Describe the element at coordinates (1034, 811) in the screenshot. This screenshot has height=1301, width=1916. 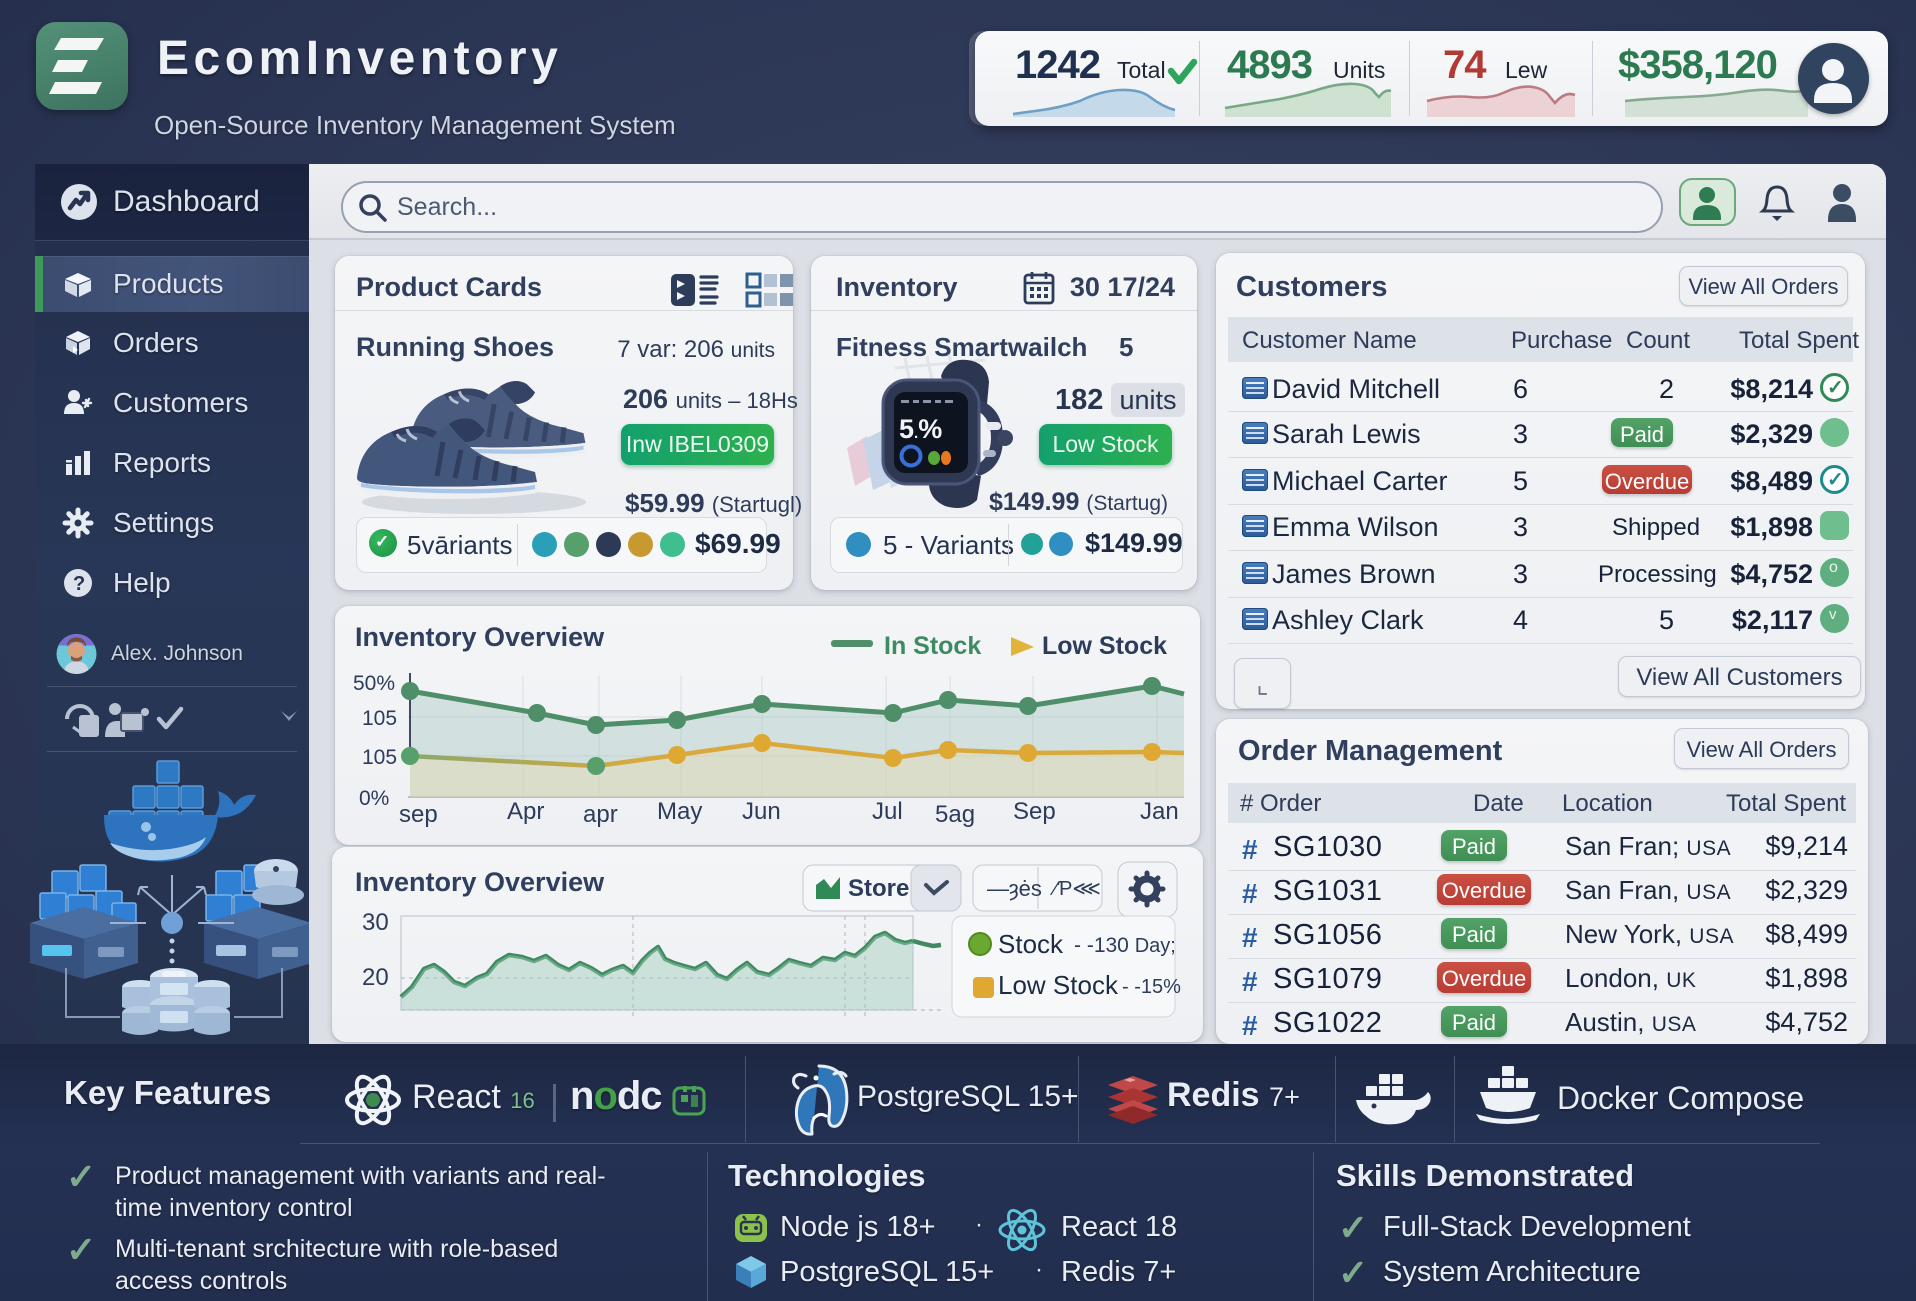
I see `svg-text: Sep` at that location.